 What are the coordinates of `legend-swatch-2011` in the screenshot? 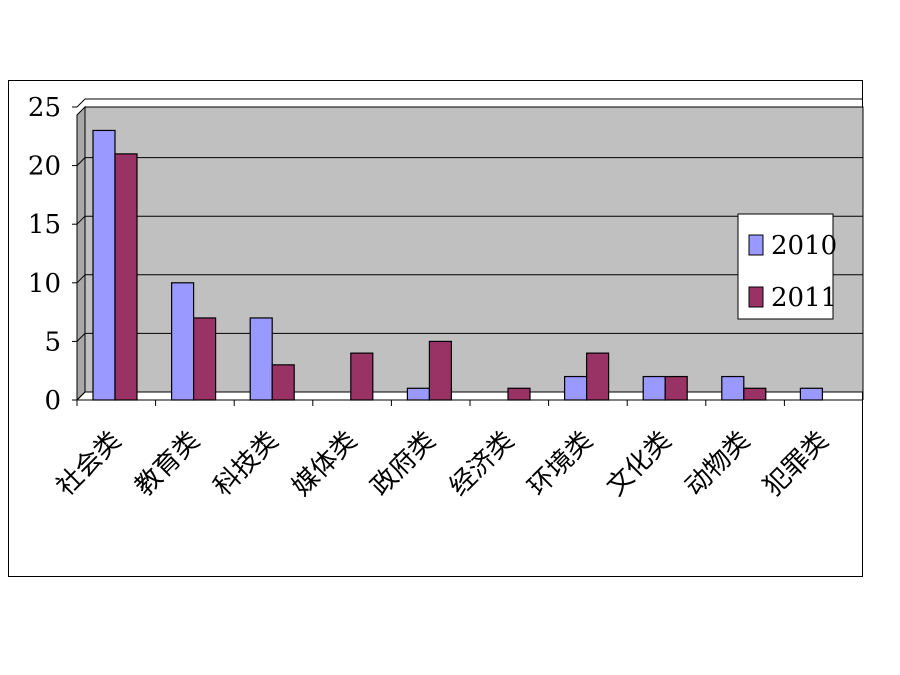 It's located at (756, 297).